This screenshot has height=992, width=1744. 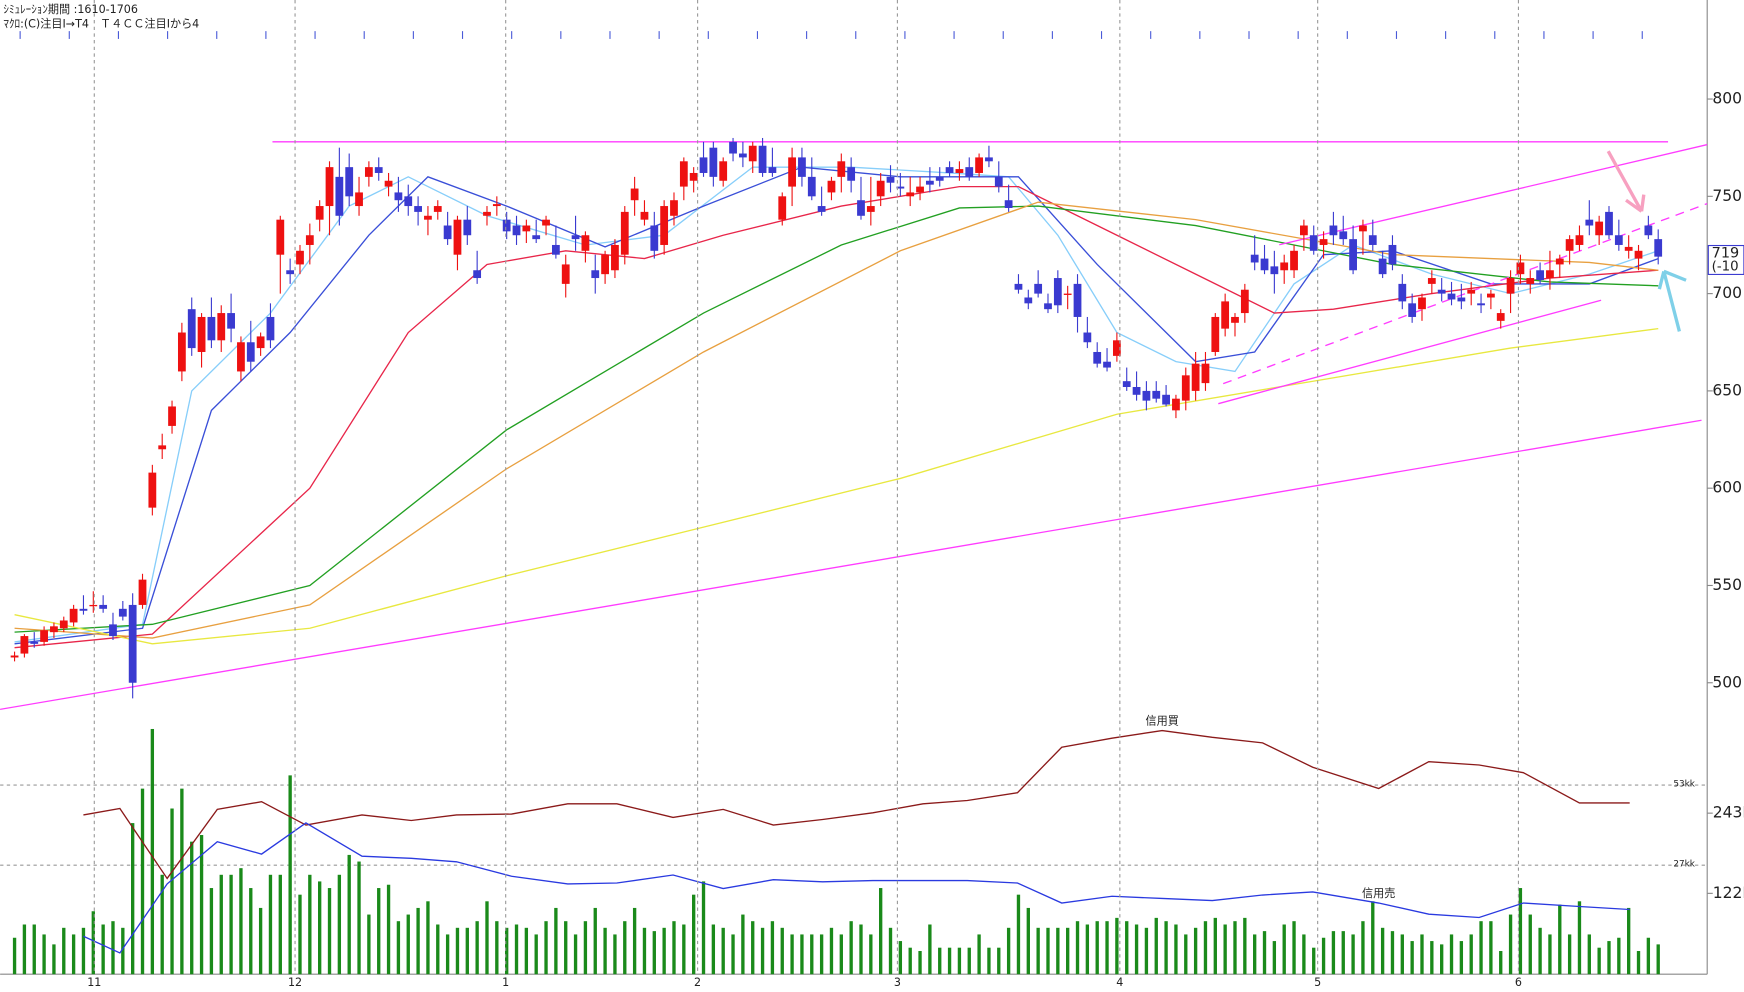 I want to click on last-price-label: 719, so click(x=1726, y=253).